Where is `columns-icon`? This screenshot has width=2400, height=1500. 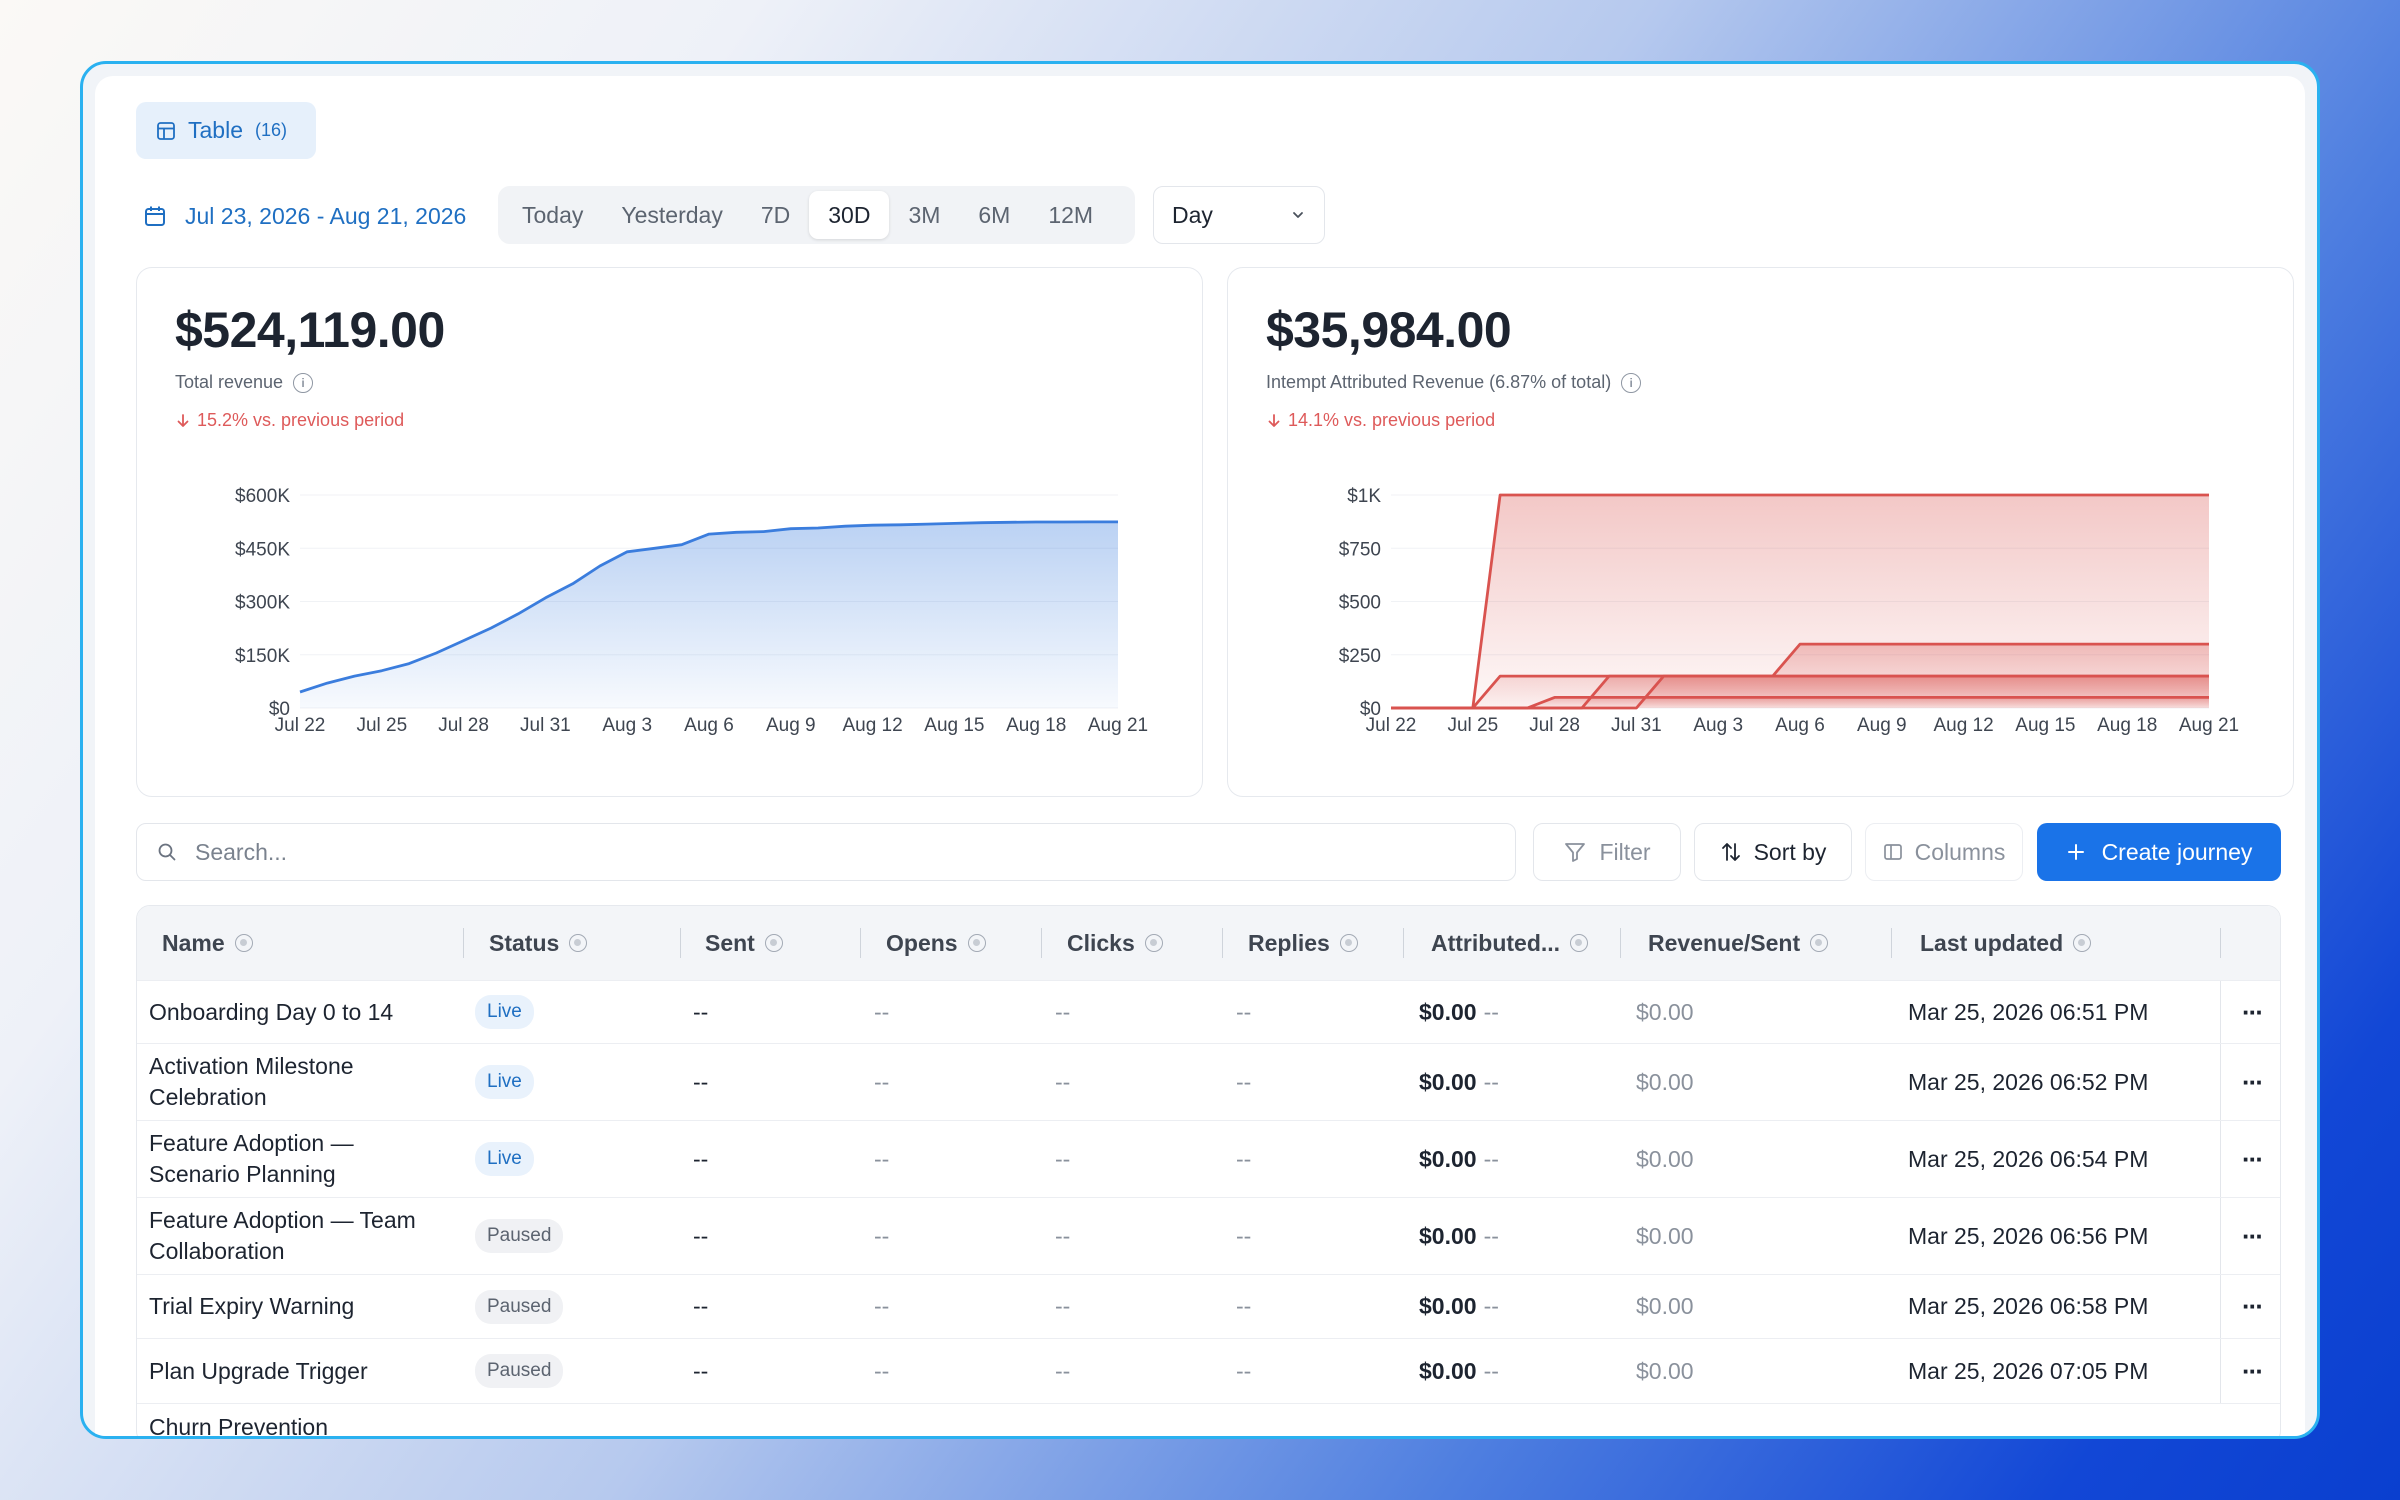 columns-icon is located at coordinates (1892, 852).